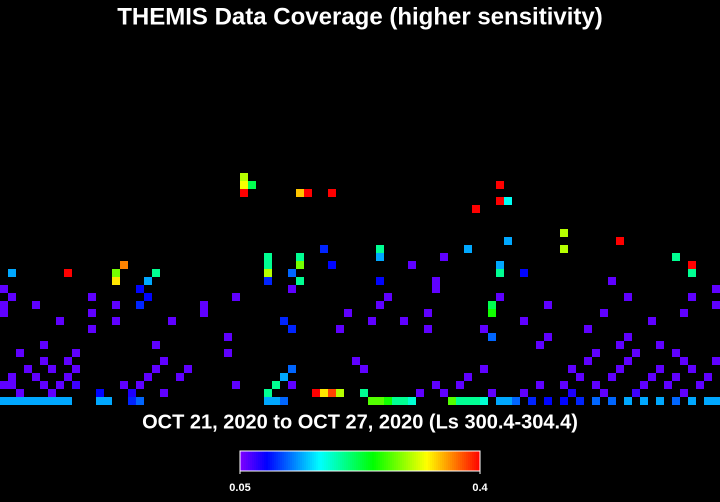 The width and height of the screenshot is (720, 502). Describe the element at coordinates (359, 472) in the screenshot. I see `colorbar: 0.05 0.4` at that location.